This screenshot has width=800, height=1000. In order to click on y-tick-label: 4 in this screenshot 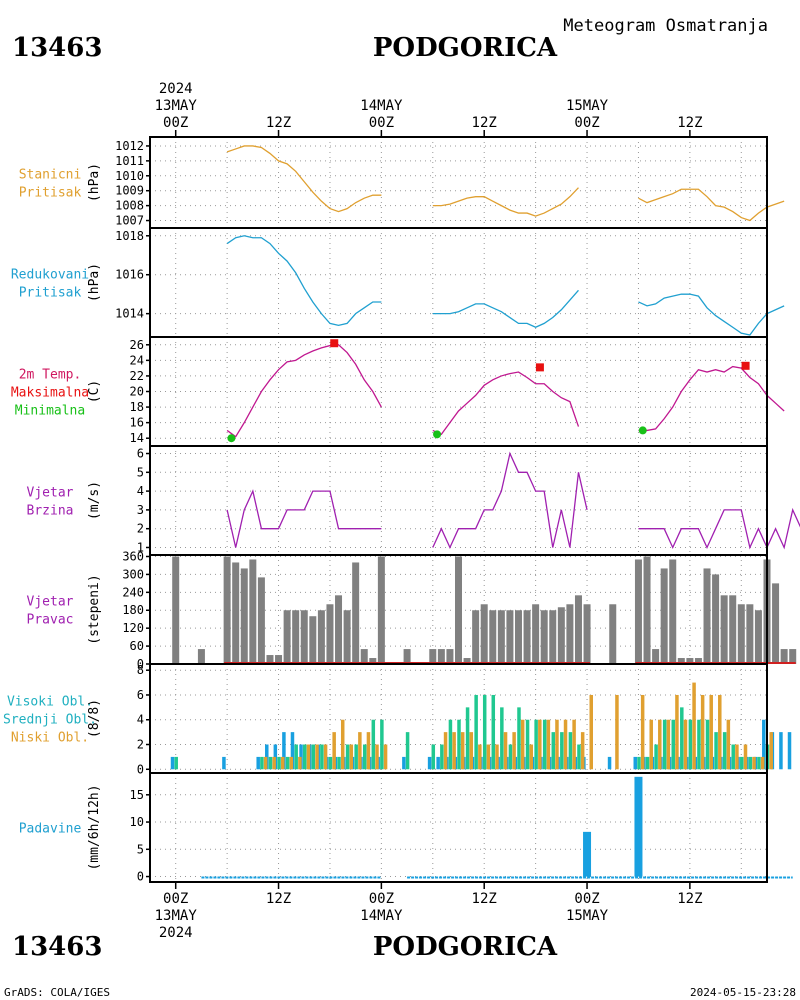, I will do `click(140, 720)`.